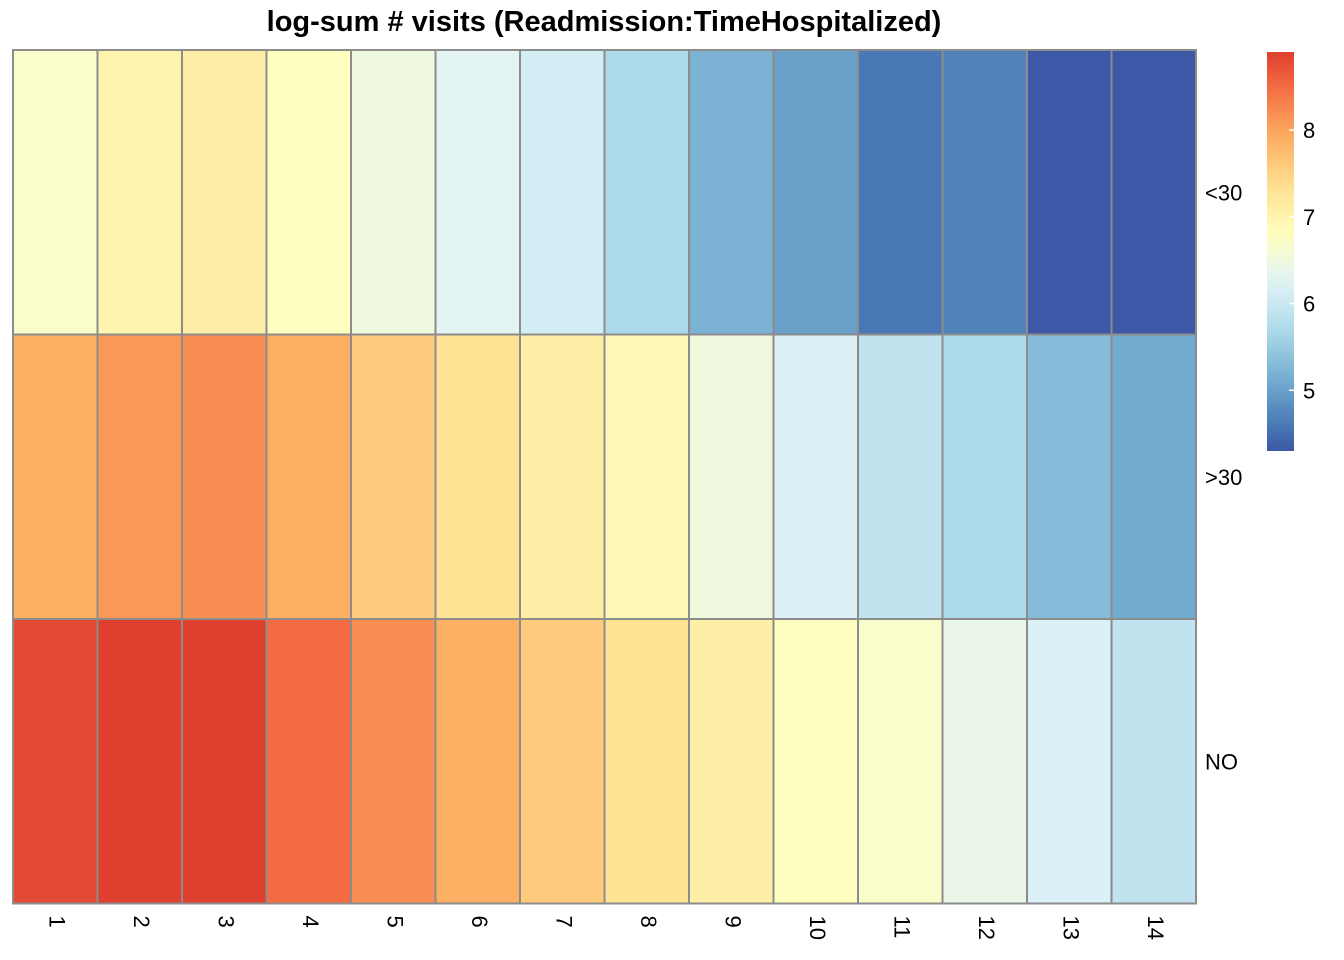 The width and height of the screenshot is (1344, 960). Describe the element at coordinates (394, 922) in the screenshot. I see `column-label: 5` at that location.